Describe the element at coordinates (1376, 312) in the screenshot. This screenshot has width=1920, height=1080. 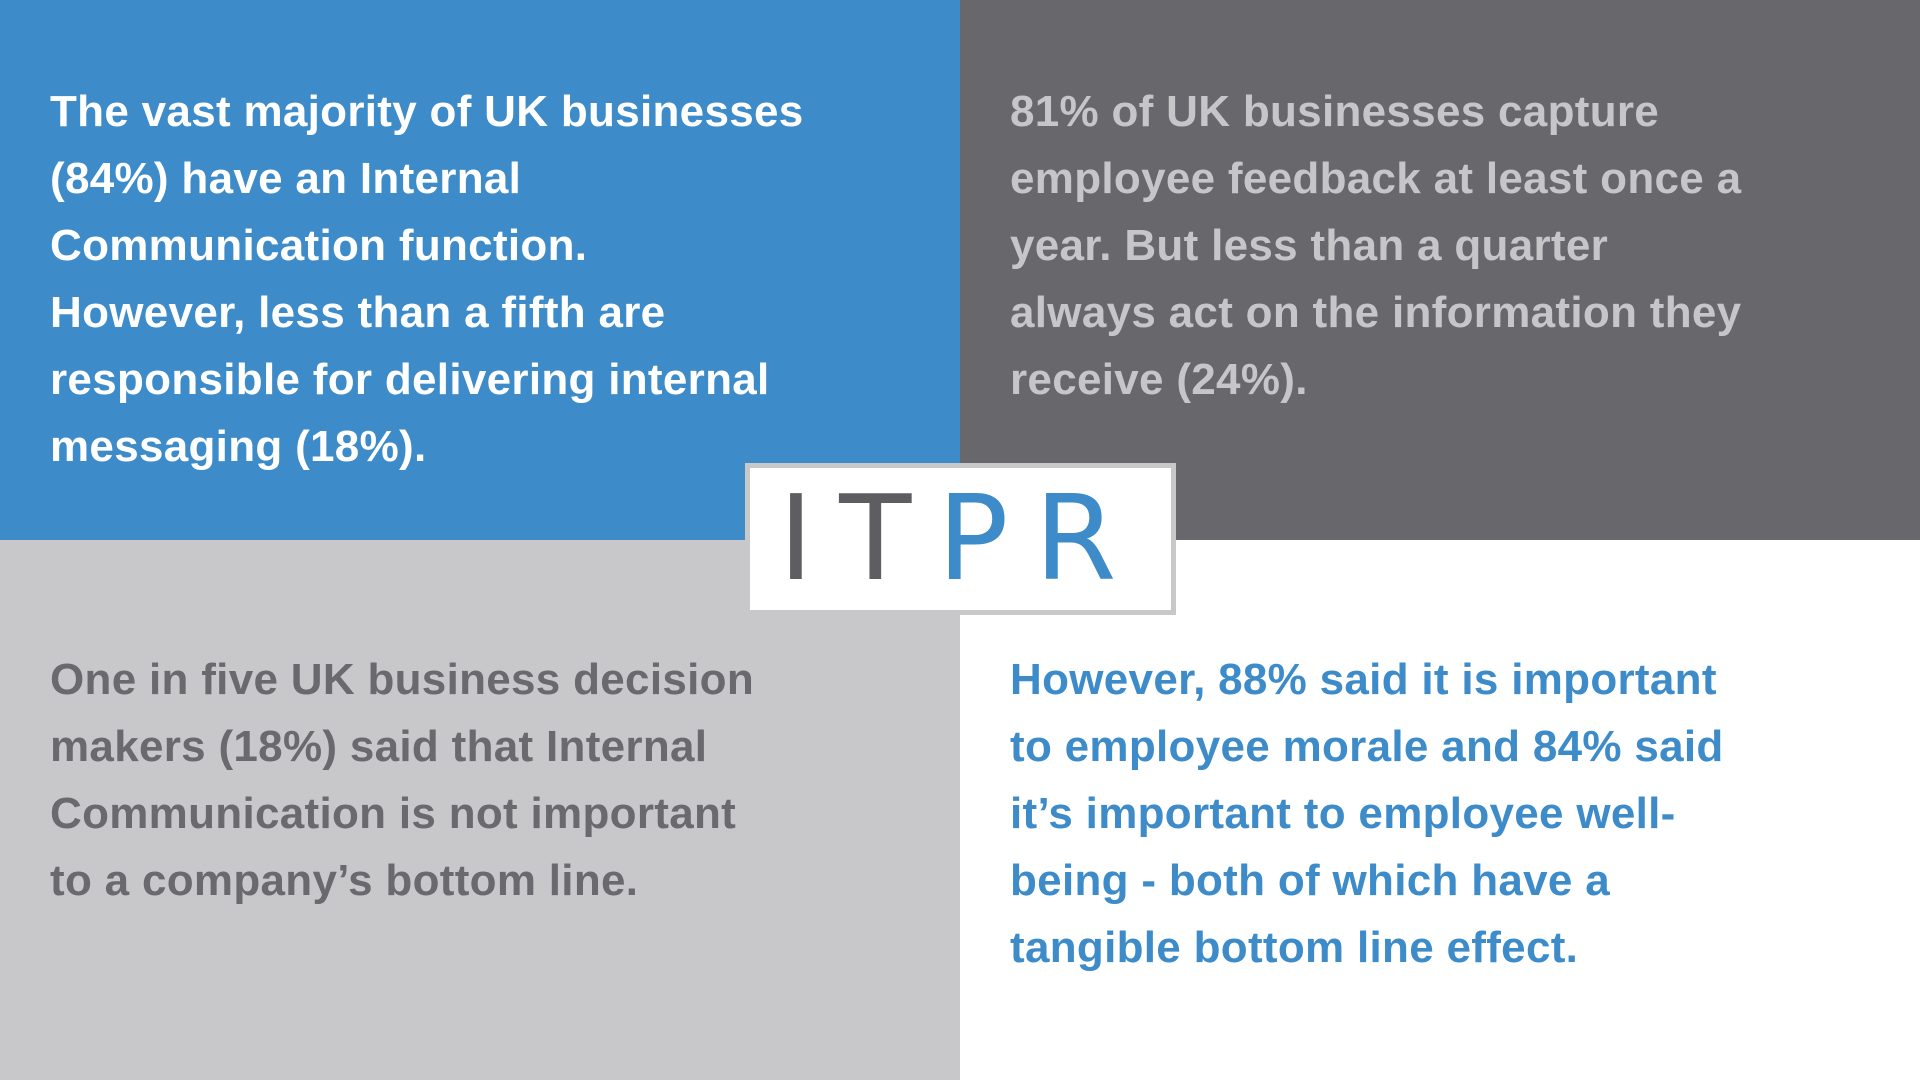
I see `text-line: always act on the information they` at that location.